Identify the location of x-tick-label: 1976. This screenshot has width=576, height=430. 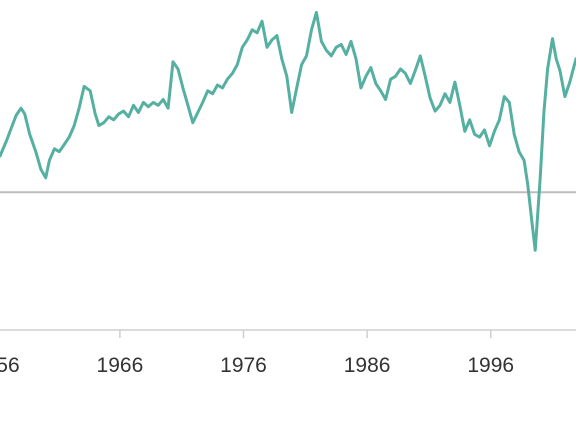
(243, 365).